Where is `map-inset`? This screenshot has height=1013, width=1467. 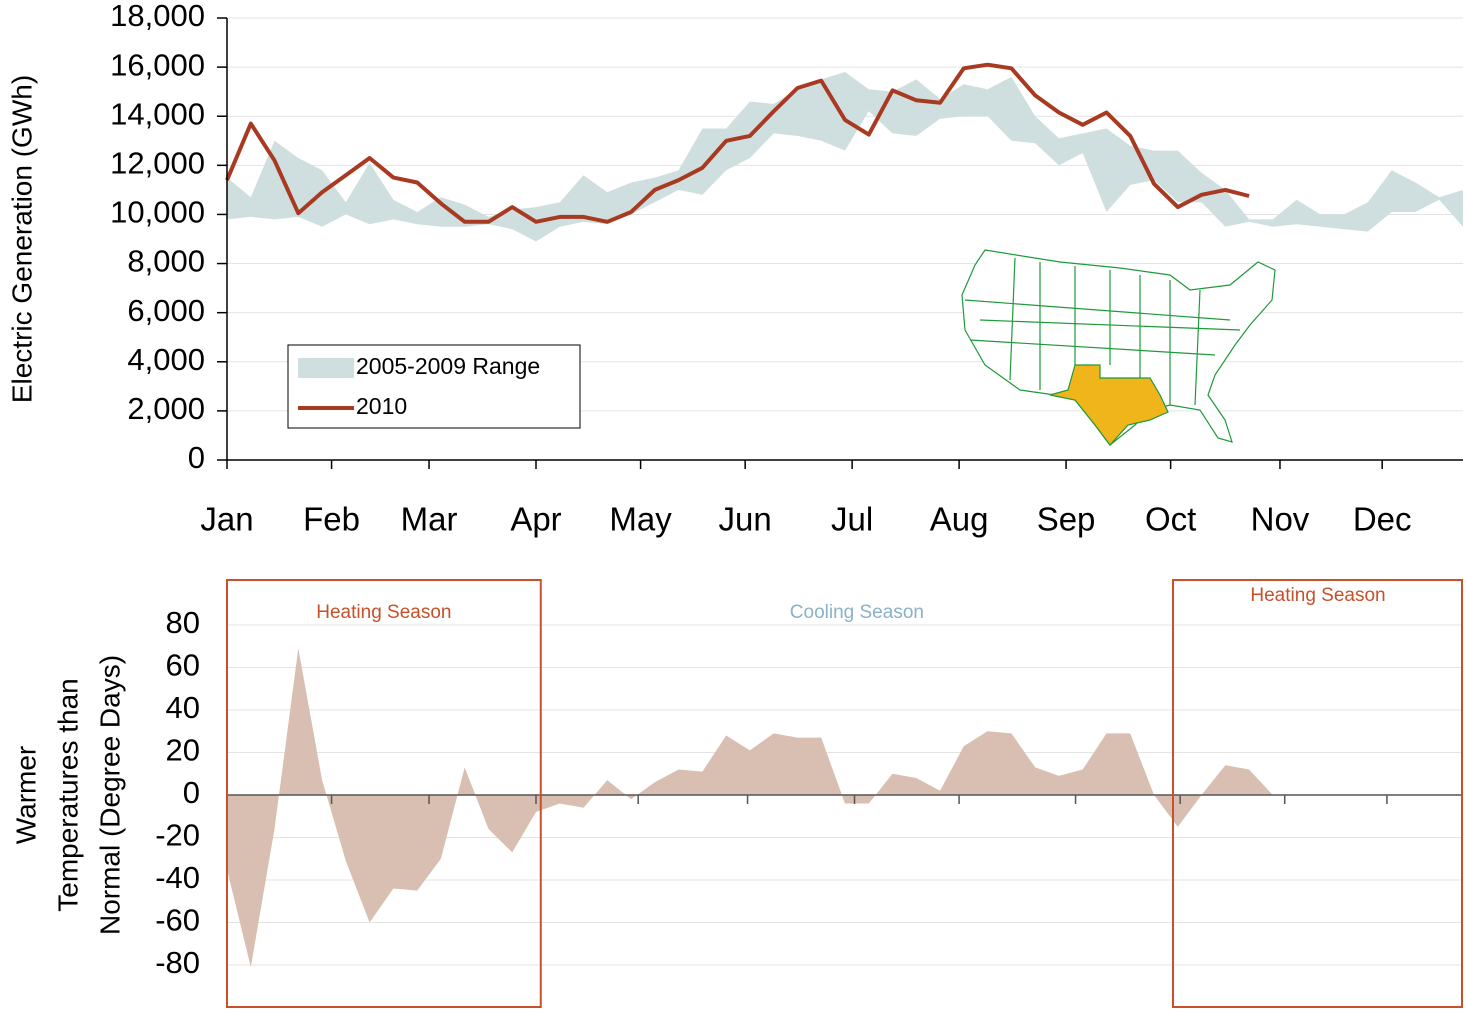 map-inset is located at coordinates (1118, 347).